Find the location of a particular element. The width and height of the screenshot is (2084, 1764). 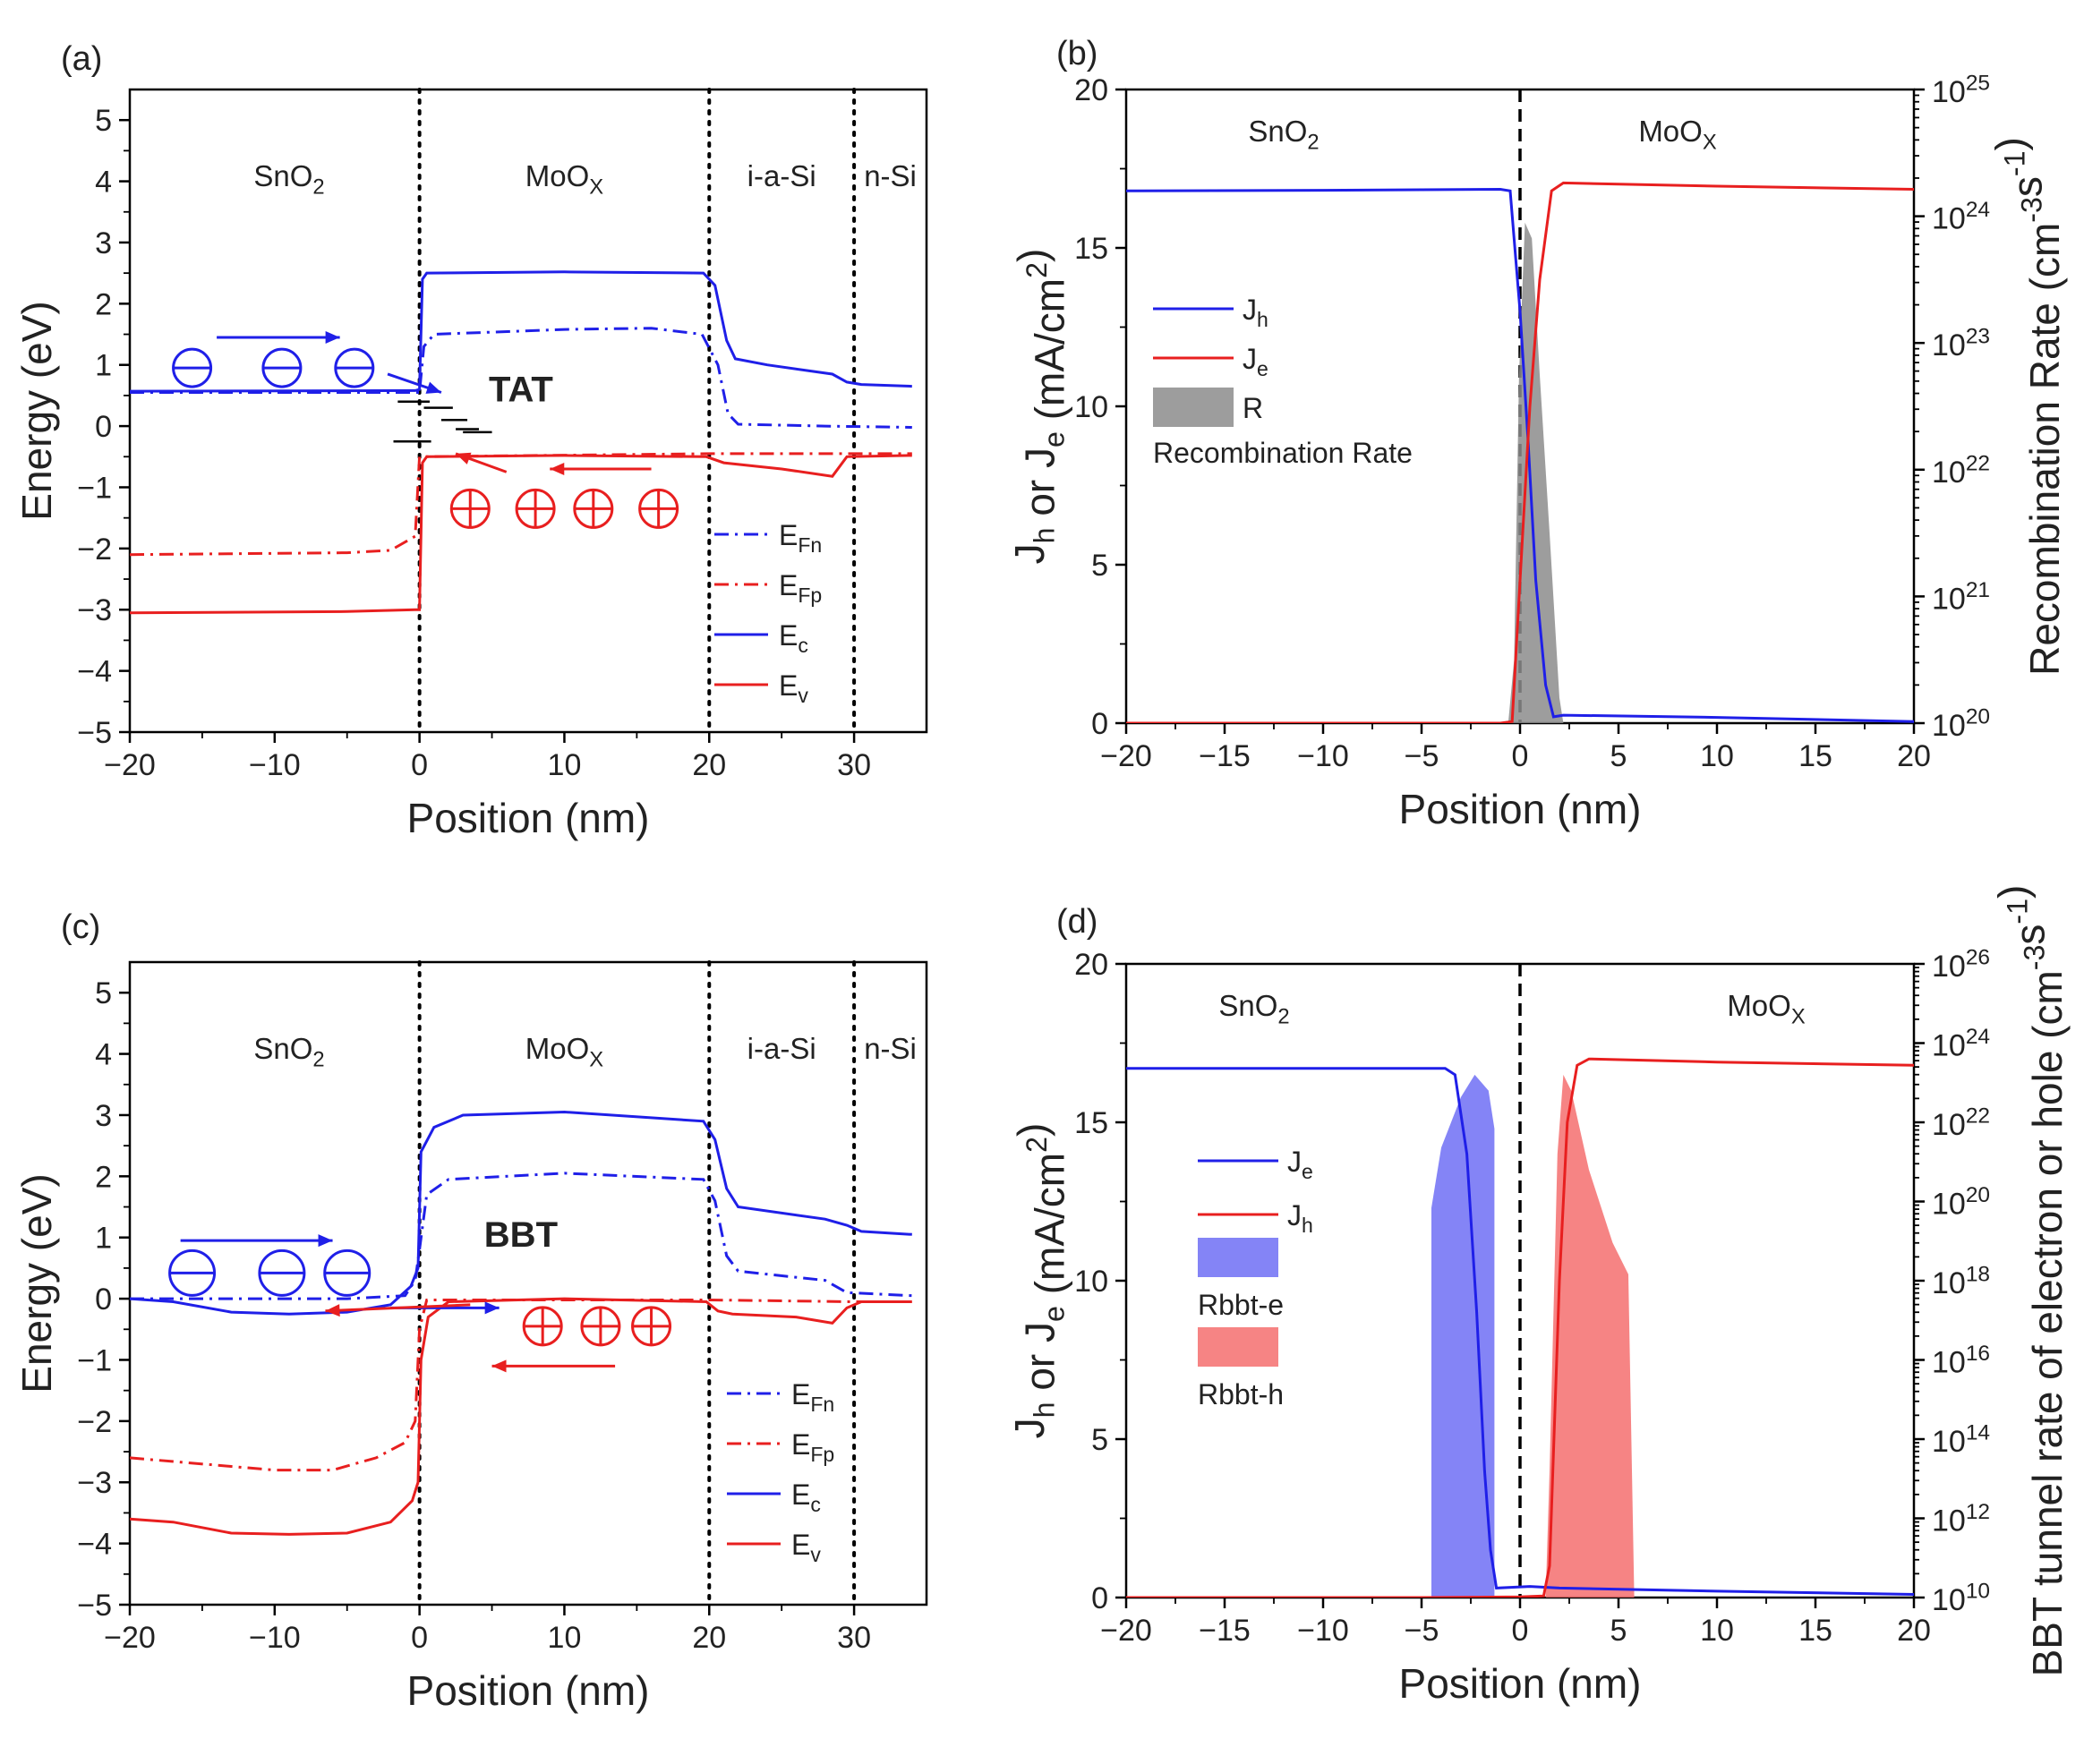

x-tick-label: 5 is located at coordinates (1618, 1631).